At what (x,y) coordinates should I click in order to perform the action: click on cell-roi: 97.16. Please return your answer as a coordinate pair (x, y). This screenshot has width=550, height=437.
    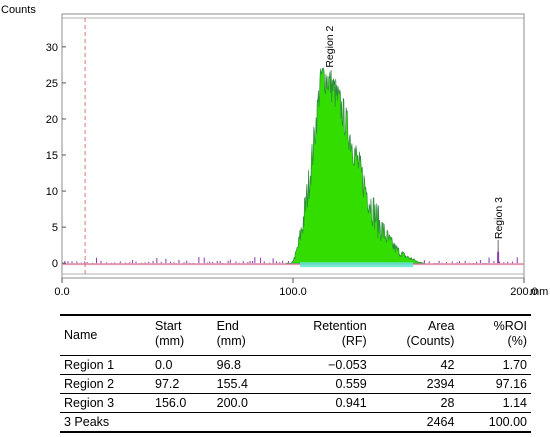
    Looking at the image, I should click on (494, 384).